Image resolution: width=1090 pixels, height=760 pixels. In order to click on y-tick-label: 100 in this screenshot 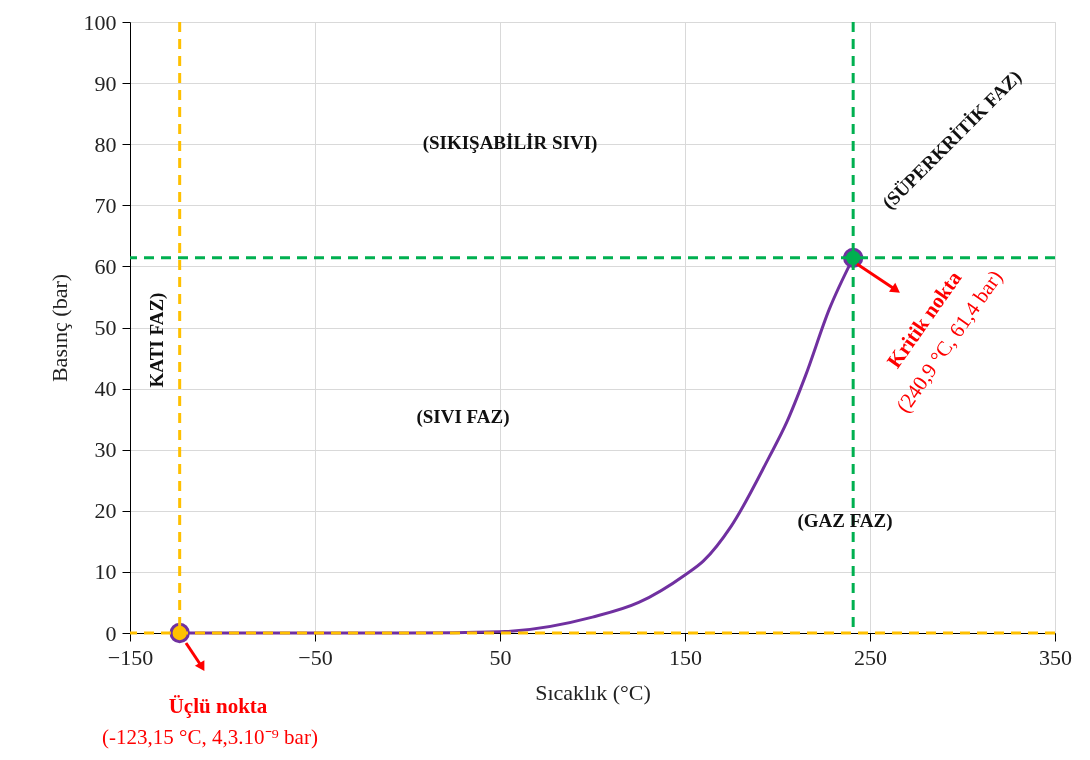, I will do `click(100, 22)`.